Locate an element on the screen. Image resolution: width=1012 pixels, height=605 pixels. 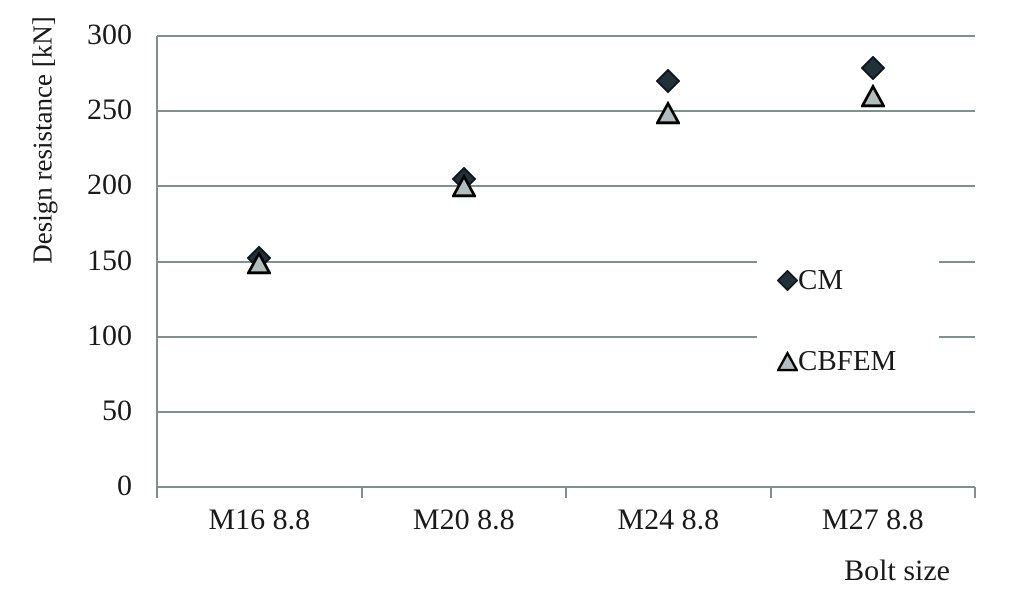
y-tick-label: 50 is located at coordinates (117, 410).